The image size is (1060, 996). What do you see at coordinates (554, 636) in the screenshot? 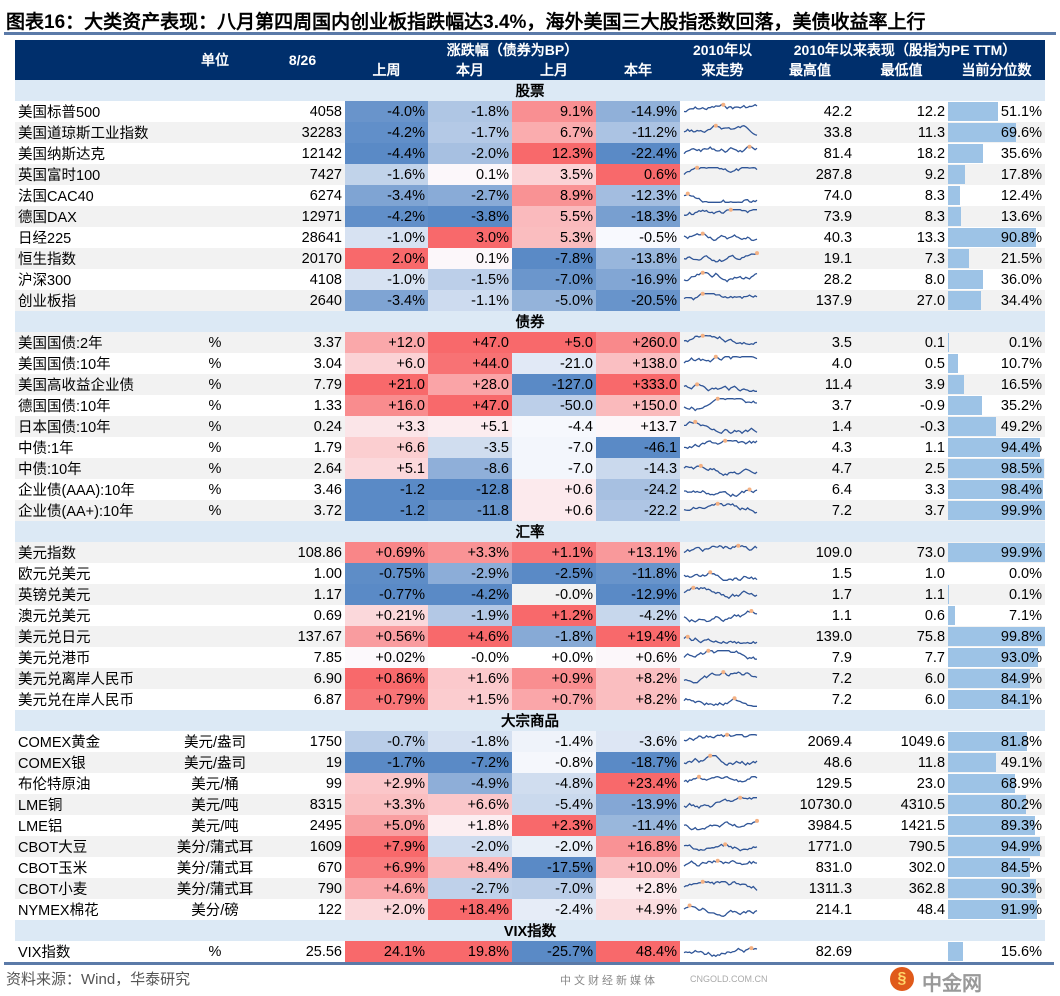
I see `change-last-month: -1.8%` at bounding box center [554, 636].